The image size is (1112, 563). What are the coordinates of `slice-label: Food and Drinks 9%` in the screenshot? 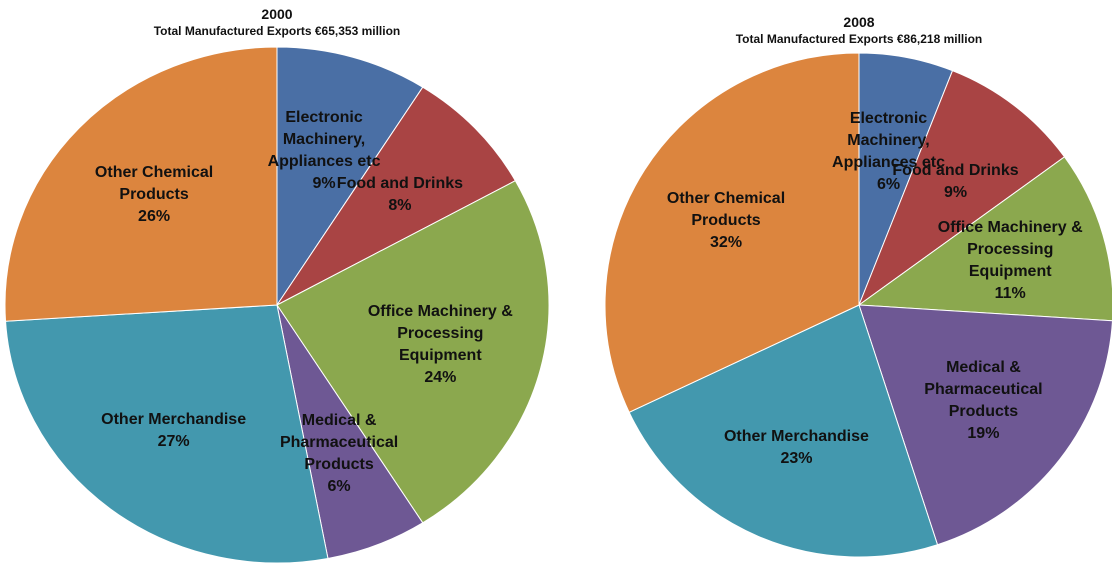 It's located at (956, 182).